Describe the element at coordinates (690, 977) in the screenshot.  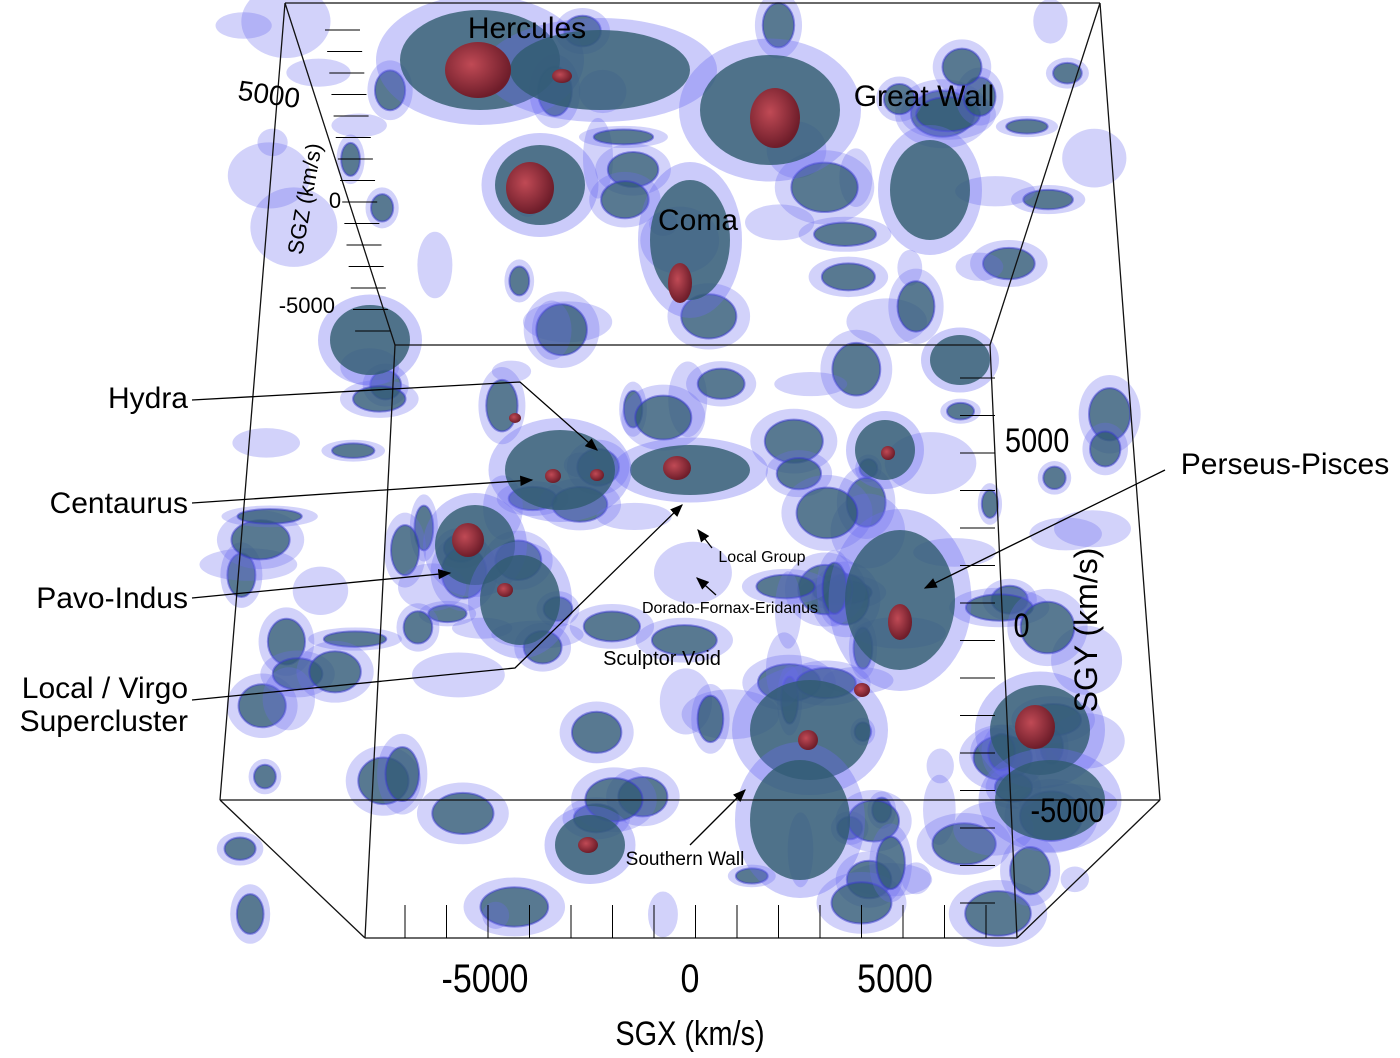
I see `x-tick-label: 0` at that location.